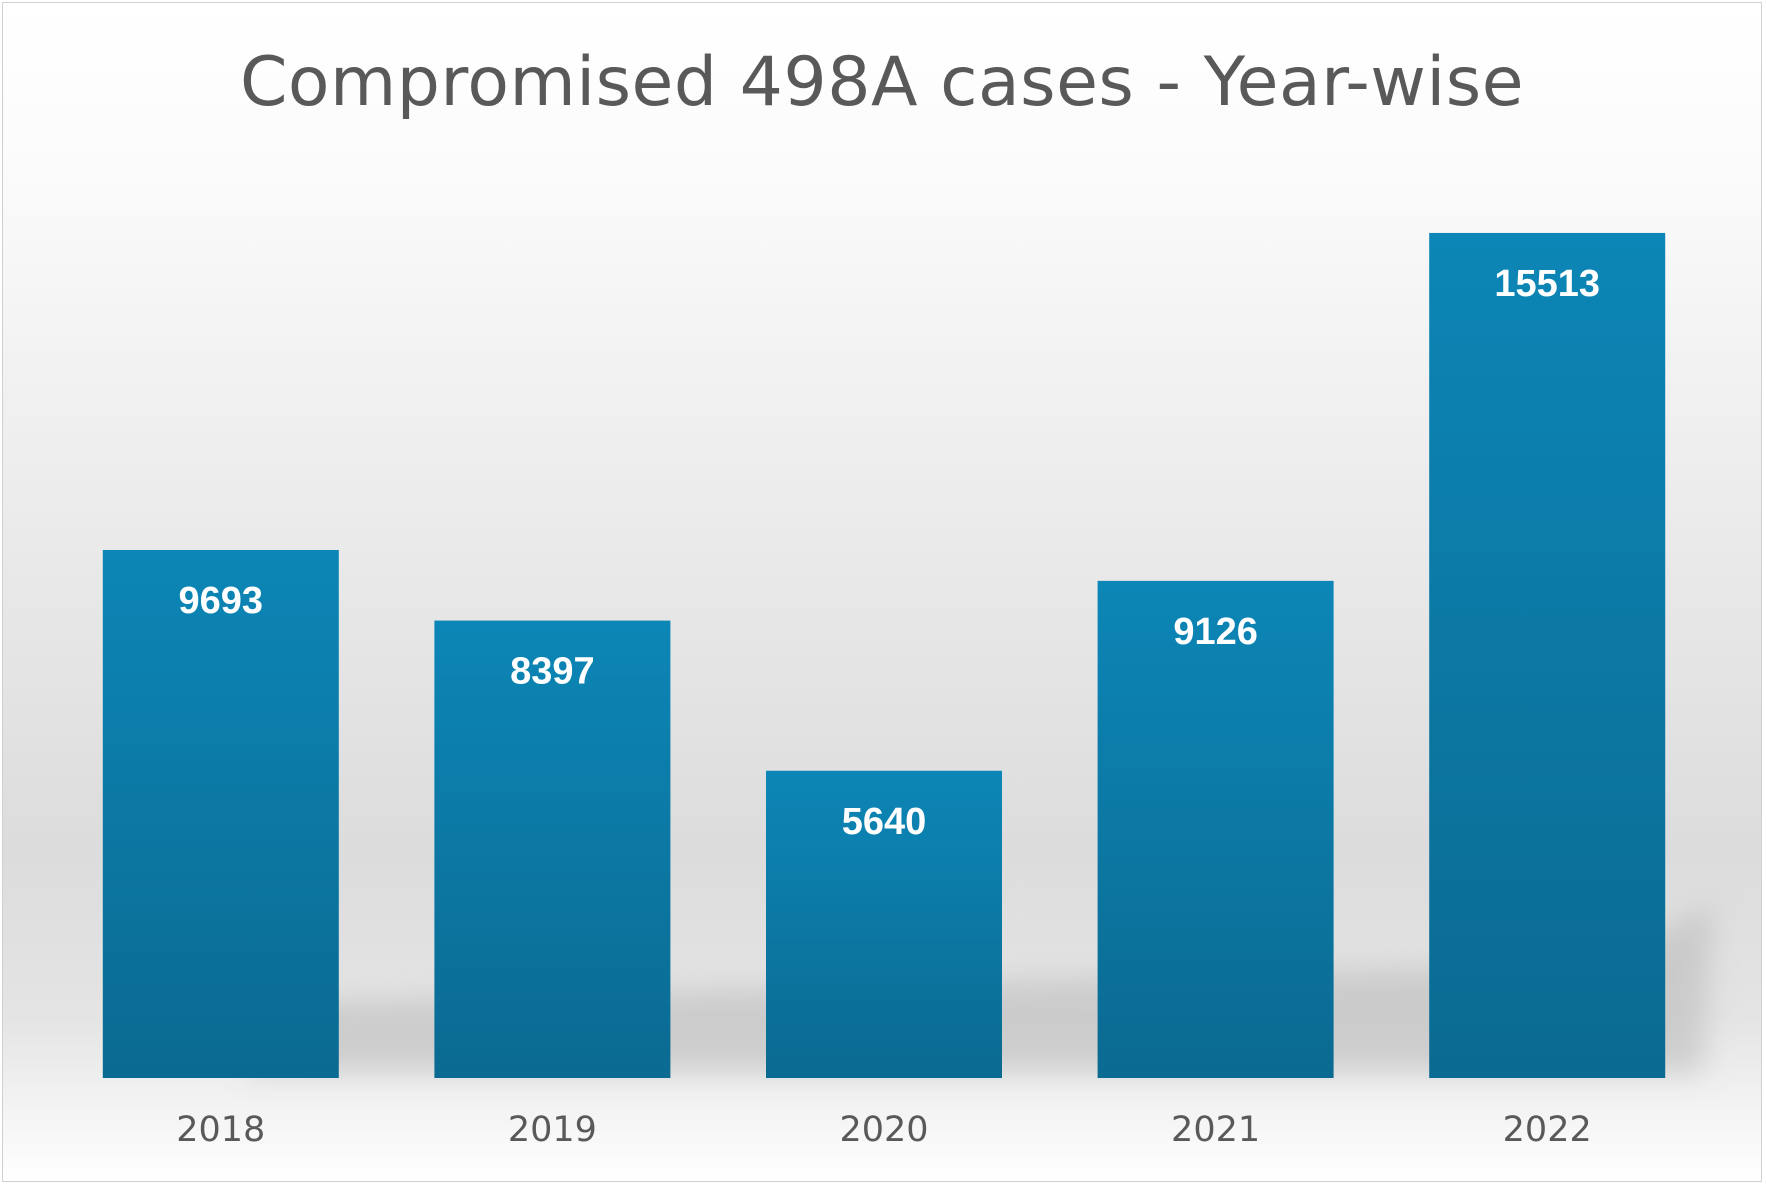 This screenshot has width=1766, height=1186. What do you see at coordinates (882, 82) in the screenshot?
I see `chart-title: Compromised 498A cases - Year-wise` at bounding box center [882, 82].